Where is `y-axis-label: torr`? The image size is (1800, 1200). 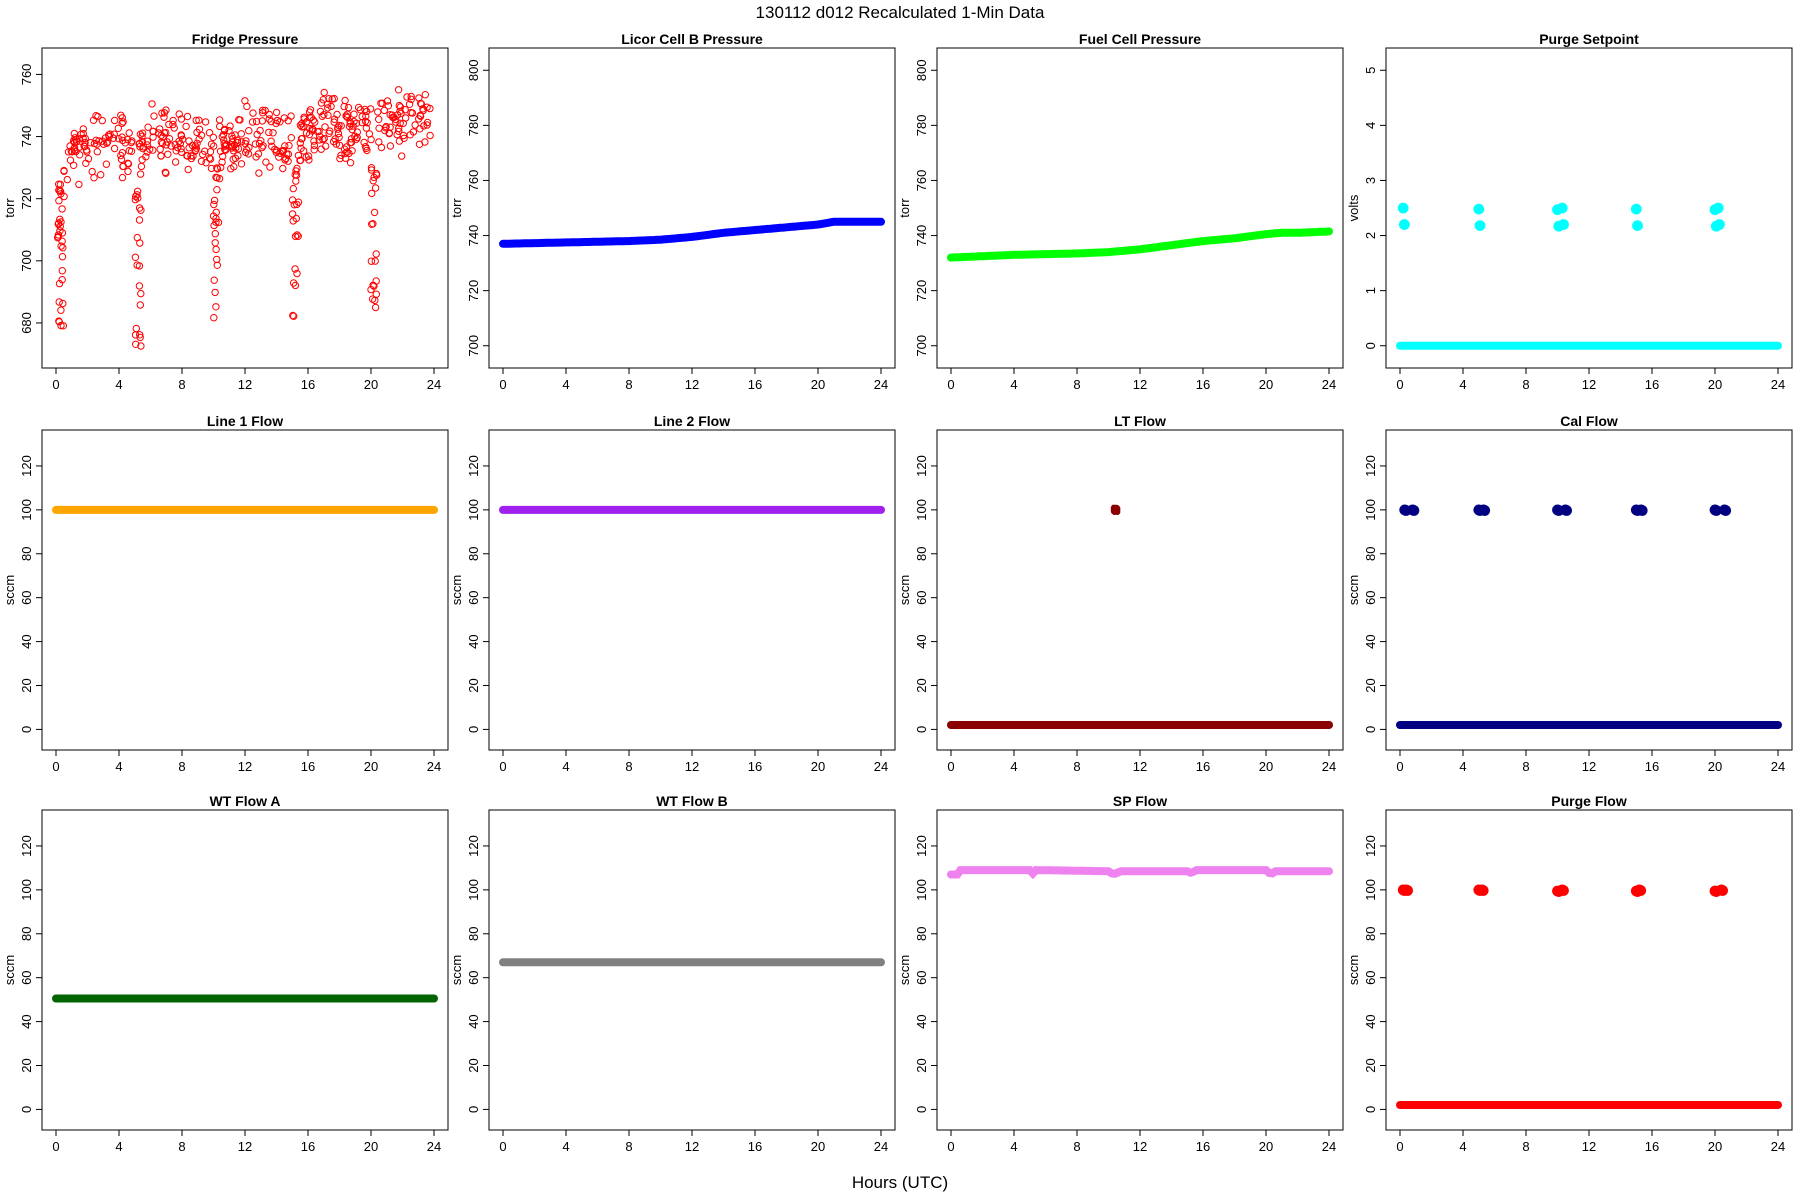
y-axis-label: torr is located at coordinates (456, 208).